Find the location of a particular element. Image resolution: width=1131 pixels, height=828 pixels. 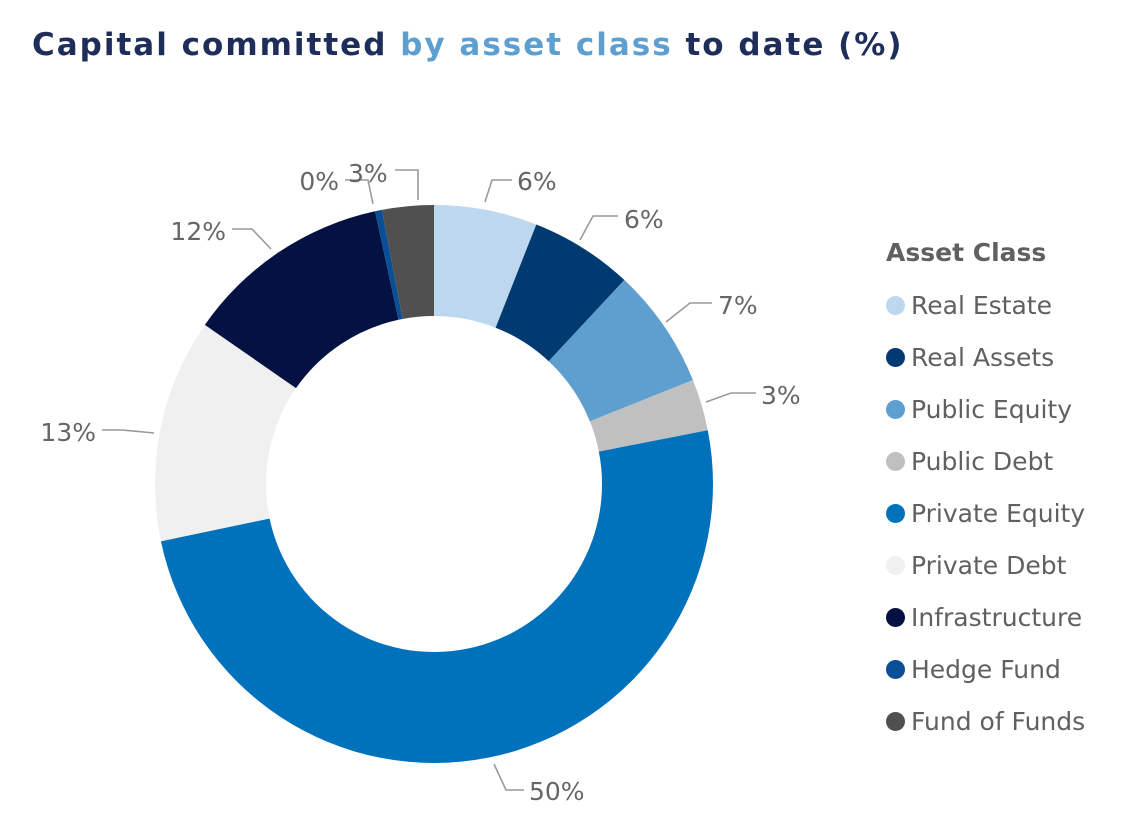

donut-slice-fund-of-funds is located at coordinates (407, 262).